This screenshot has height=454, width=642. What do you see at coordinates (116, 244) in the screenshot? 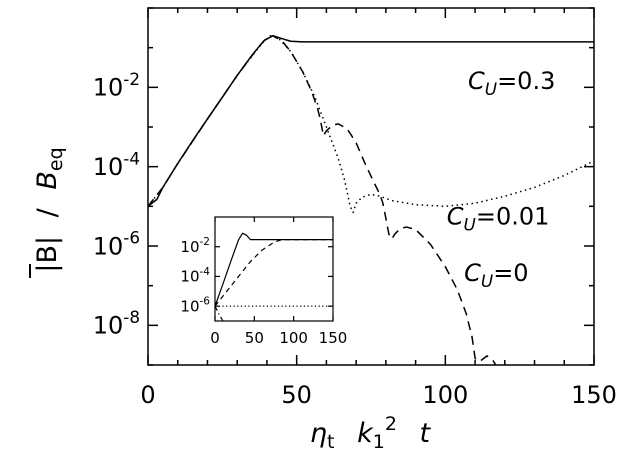
I see `main-y-tick-label-1: 10⁻⁶` at bounding box center [116, 244].